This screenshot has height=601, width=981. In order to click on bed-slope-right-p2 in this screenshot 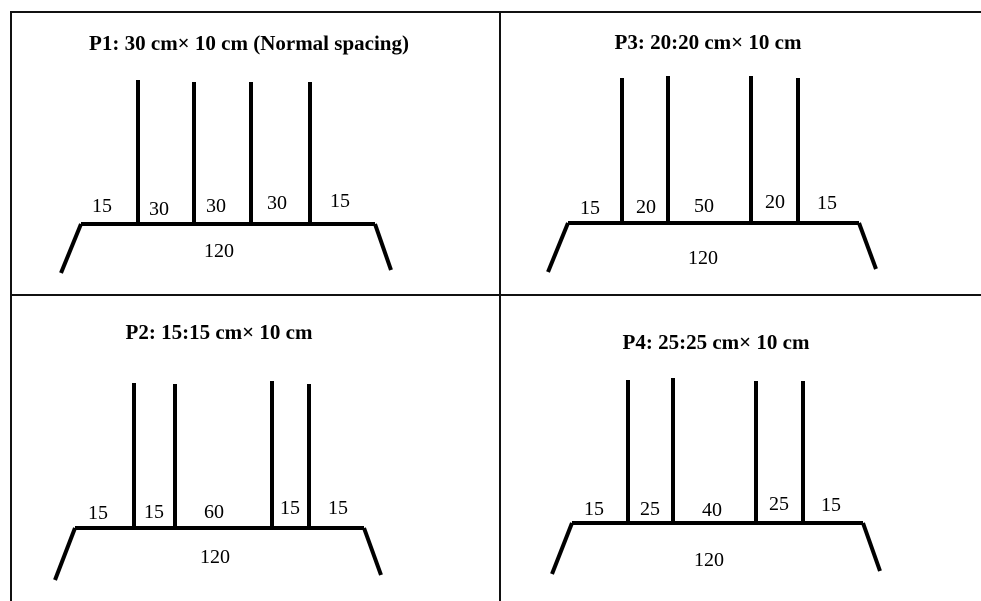, I will do `click(372, 551)`.